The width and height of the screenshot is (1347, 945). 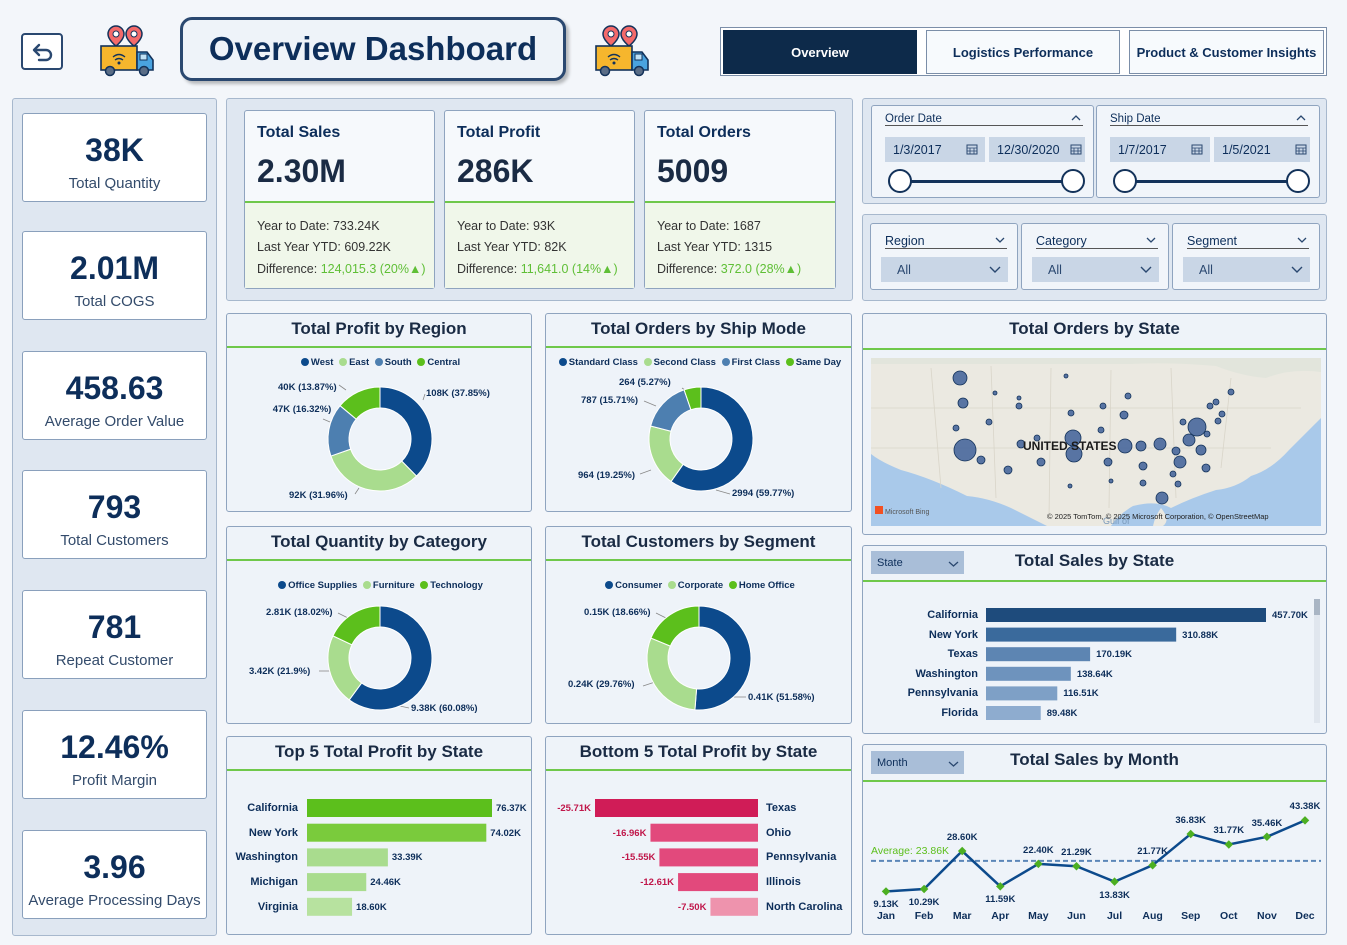 I want to click on category-dropdown: All, so click(x=1095, y=269).